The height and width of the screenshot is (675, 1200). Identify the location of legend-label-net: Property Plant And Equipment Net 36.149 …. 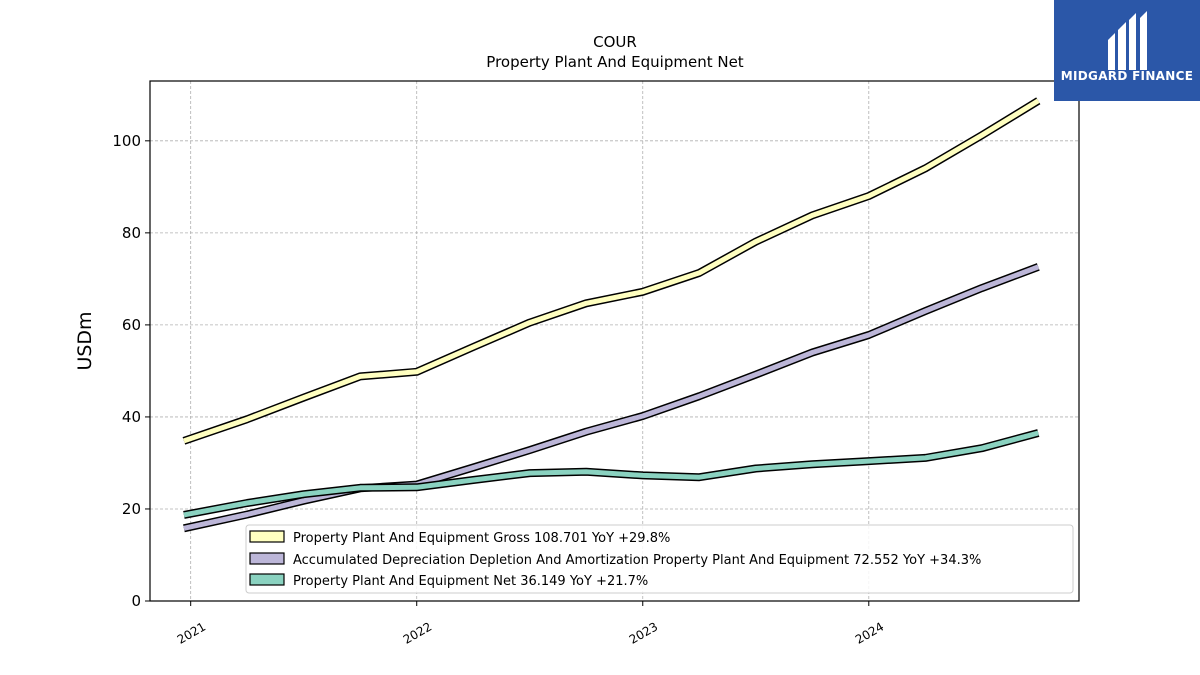
(470, 581).